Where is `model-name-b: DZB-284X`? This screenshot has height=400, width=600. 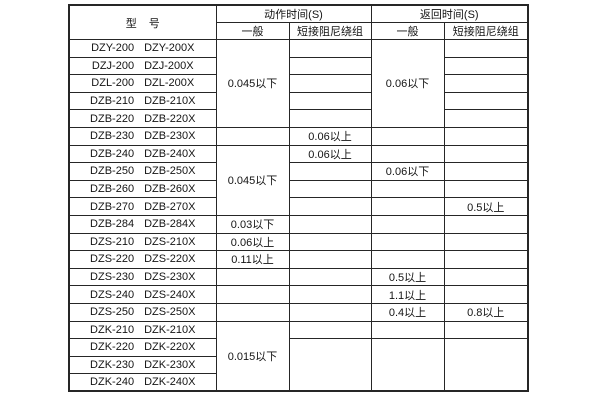
model-name-b: DZB-284X is located at coordinates (170, 224).